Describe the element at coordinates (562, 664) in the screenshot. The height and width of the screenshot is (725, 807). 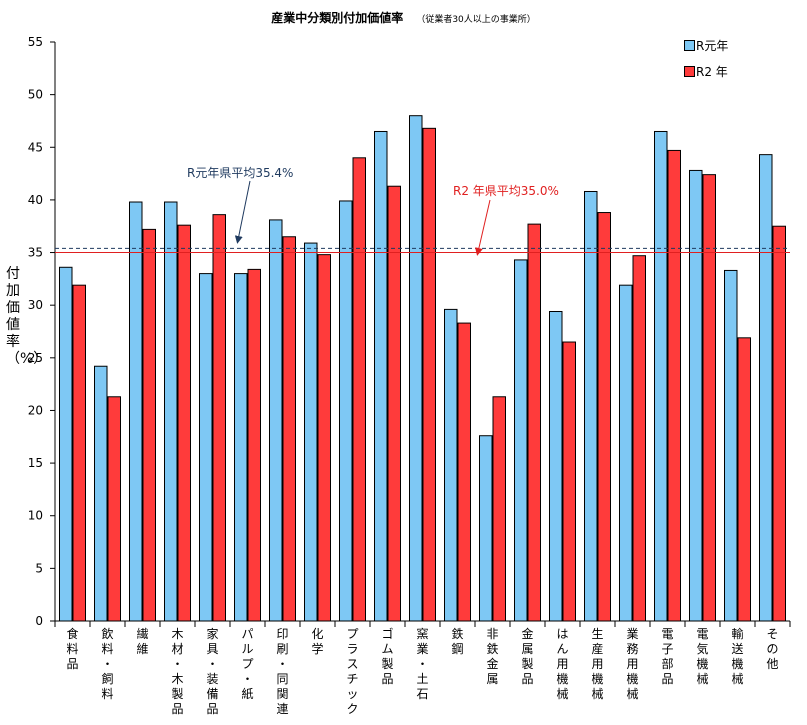
I see `x-tick-label-14: はん用機械` at that location.